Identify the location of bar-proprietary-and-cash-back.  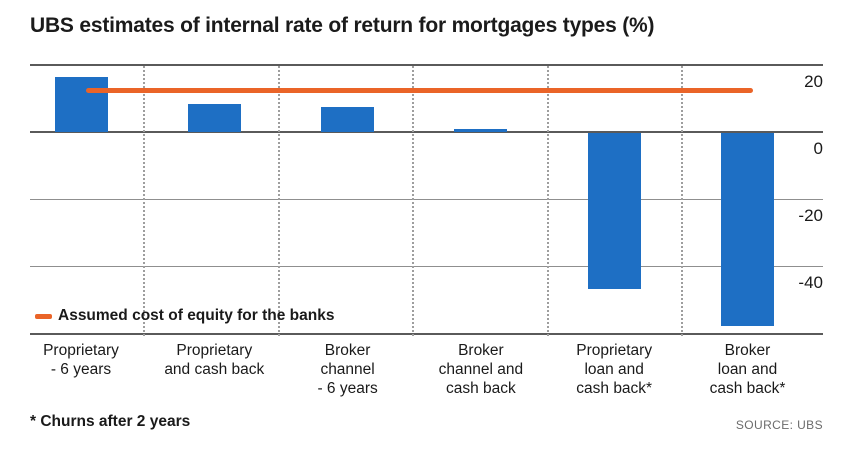
(214, 117).